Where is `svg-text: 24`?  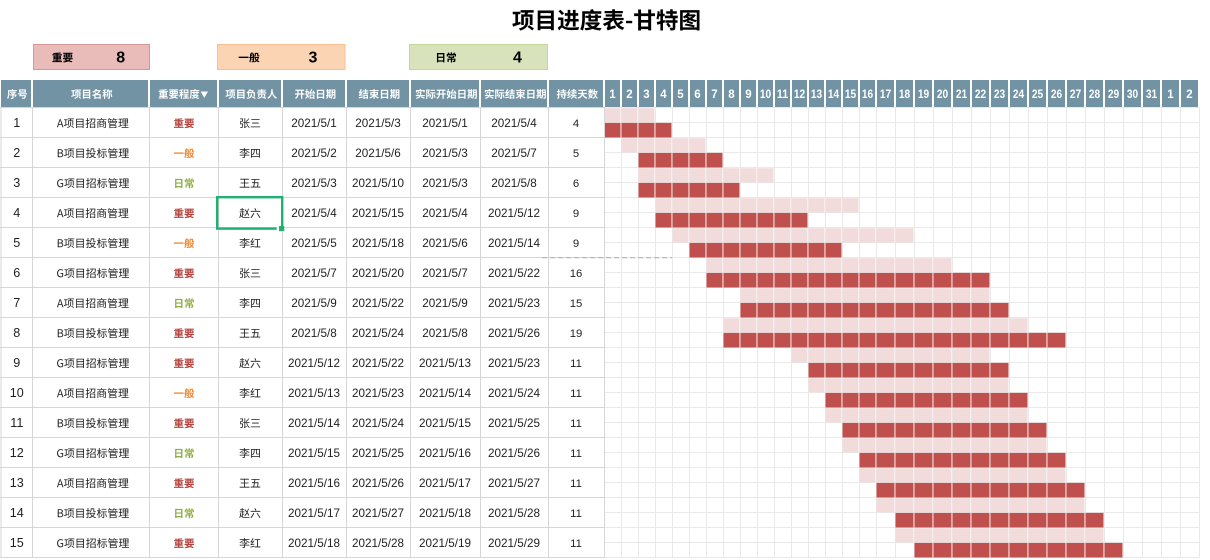 svg-text: 24 is located at coordinates (1019, 95).